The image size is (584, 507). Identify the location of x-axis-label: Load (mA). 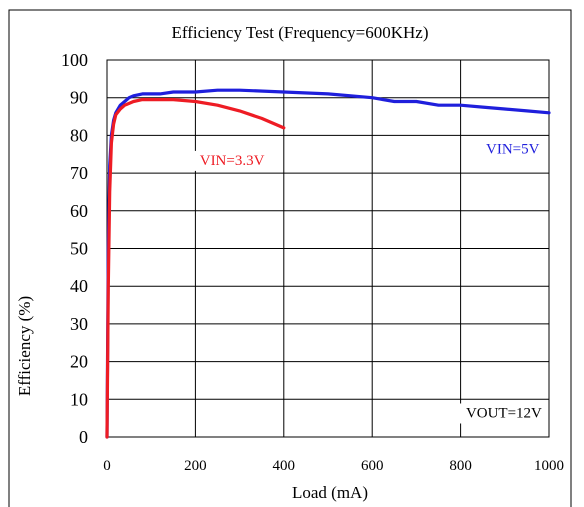
(330, 492).